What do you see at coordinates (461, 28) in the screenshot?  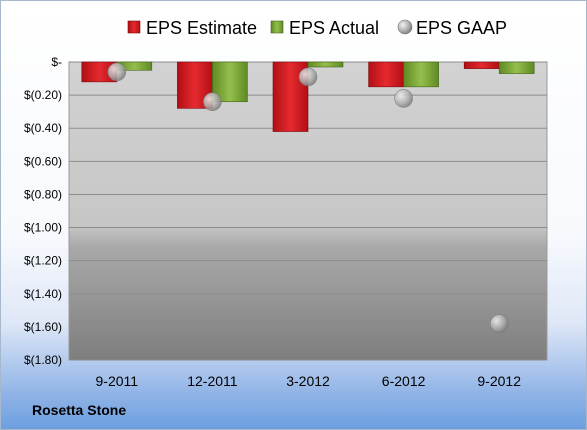 I see `legend-label: EPS GAAP` at bounding box center [461, 28].